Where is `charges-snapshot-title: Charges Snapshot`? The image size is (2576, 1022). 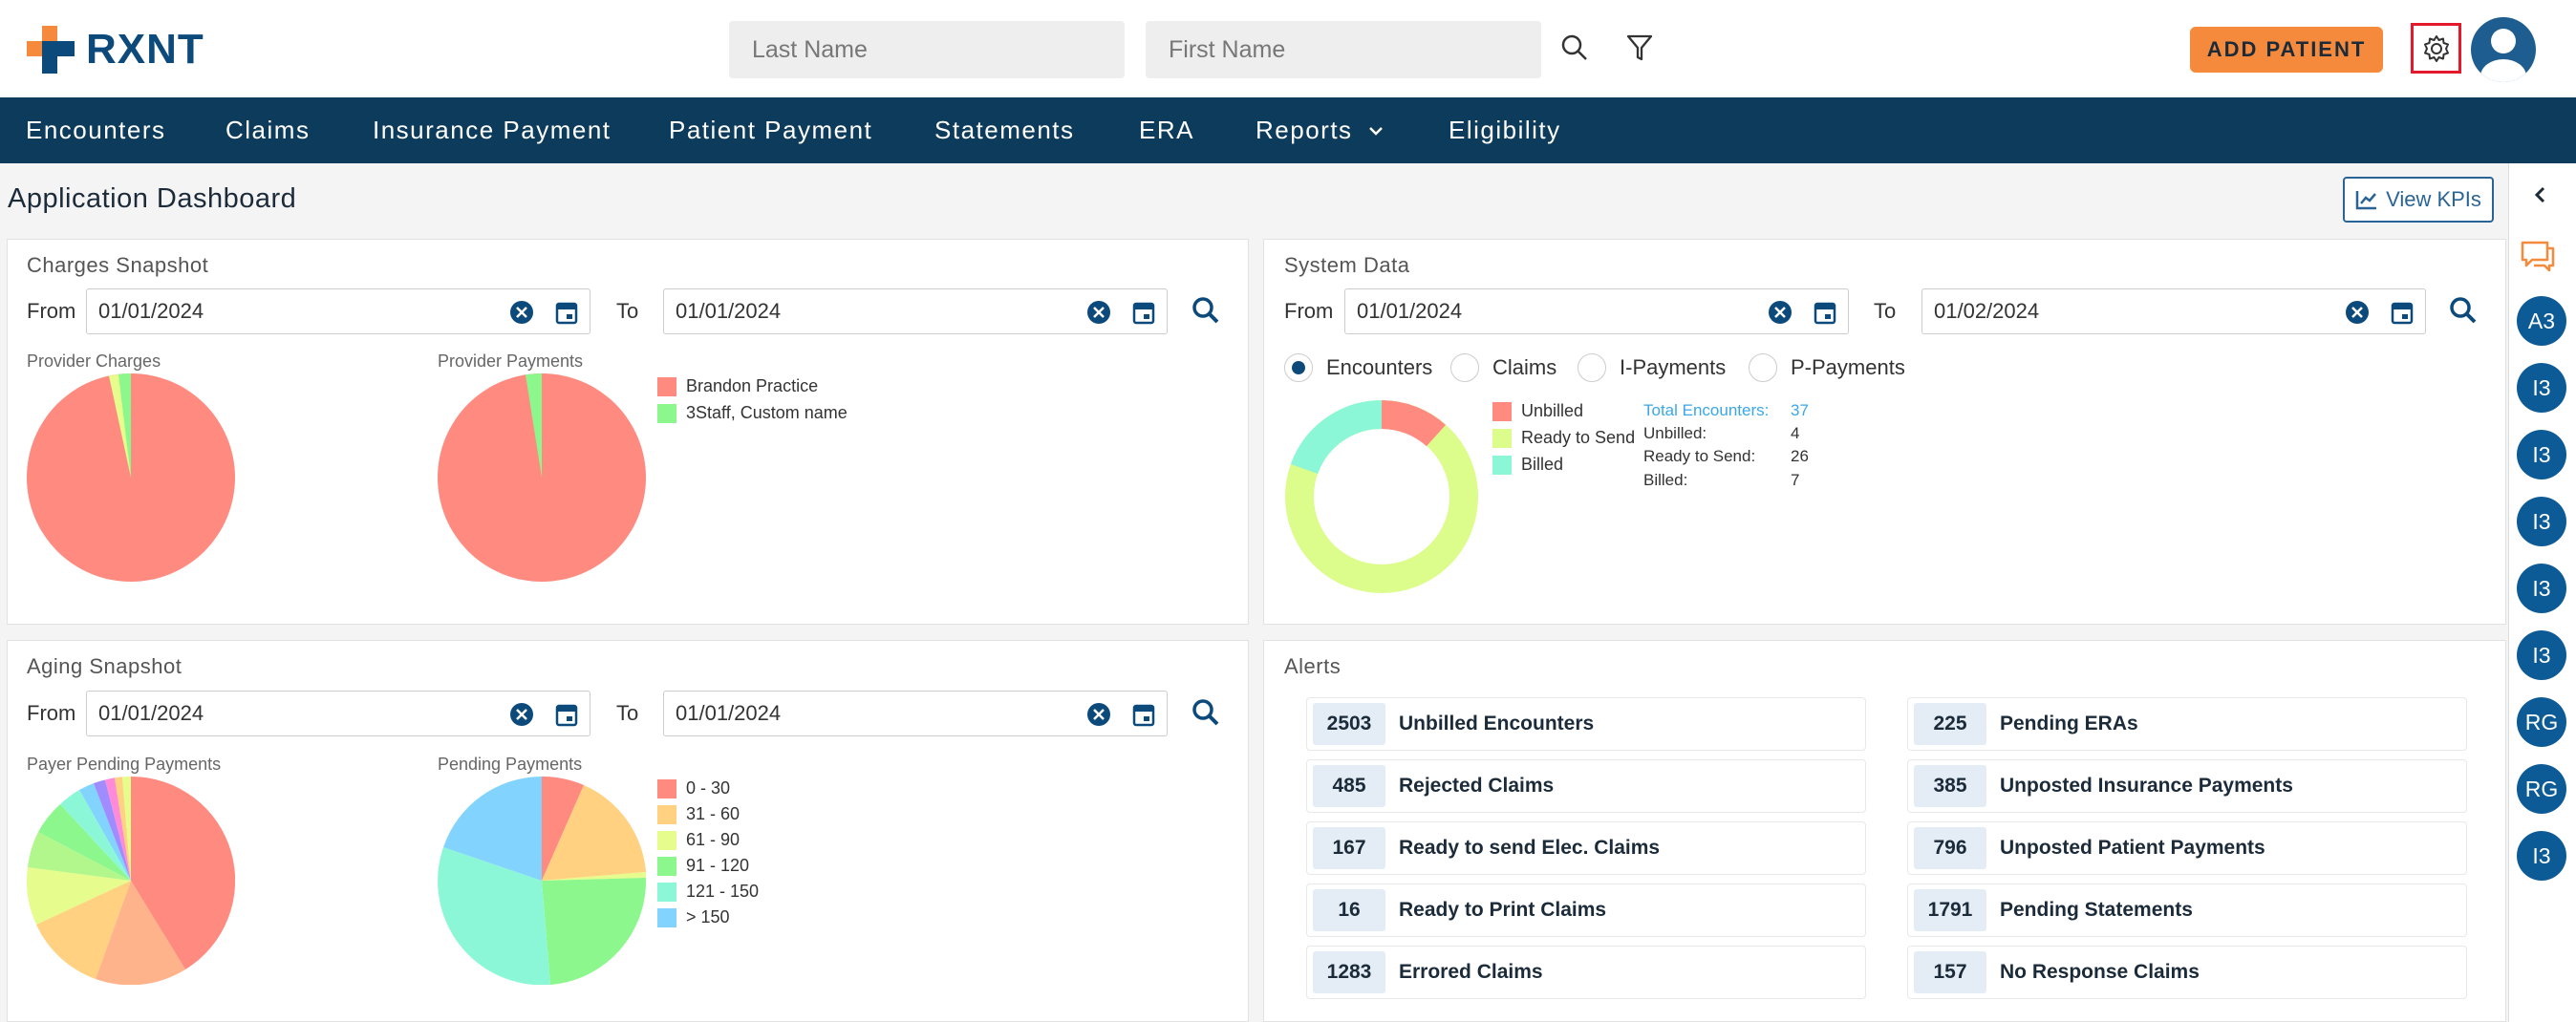 charges-snapshot-title: Charges Snapshot is located at coordinates (118, 265).